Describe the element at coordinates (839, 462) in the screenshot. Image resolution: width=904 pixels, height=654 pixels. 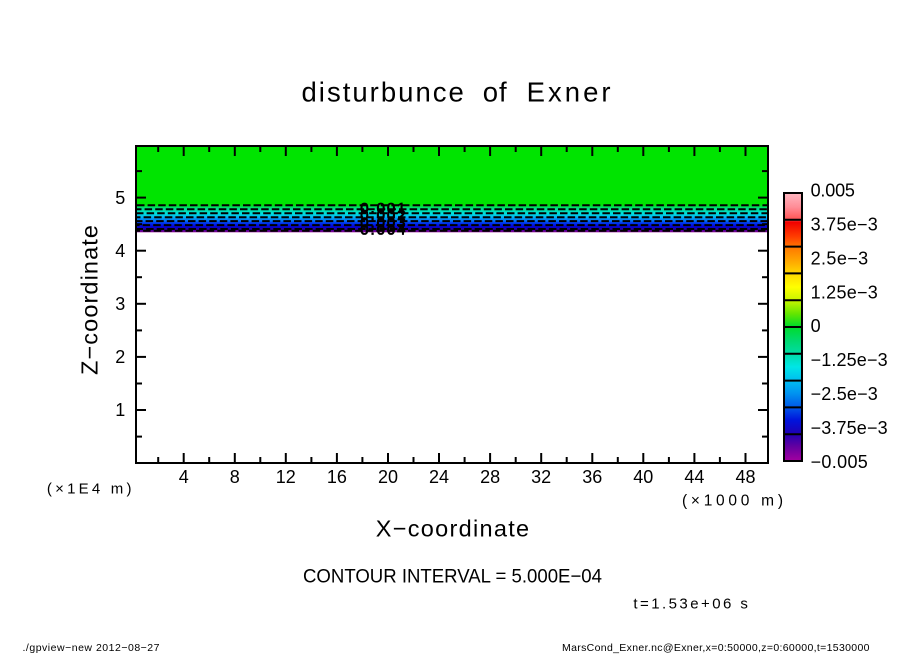
I see `svg-text: −0.005` at that location.